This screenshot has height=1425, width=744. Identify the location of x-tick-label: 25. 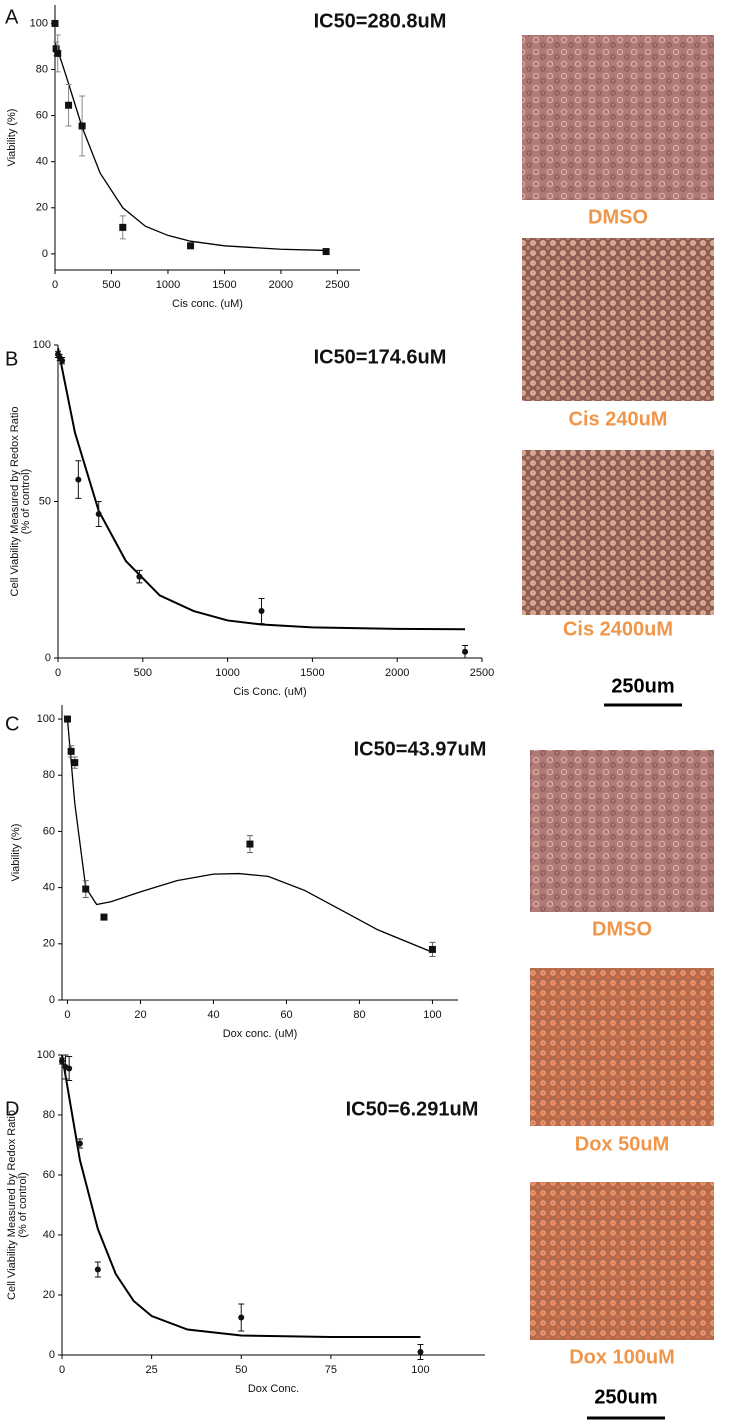
(151, 1370).